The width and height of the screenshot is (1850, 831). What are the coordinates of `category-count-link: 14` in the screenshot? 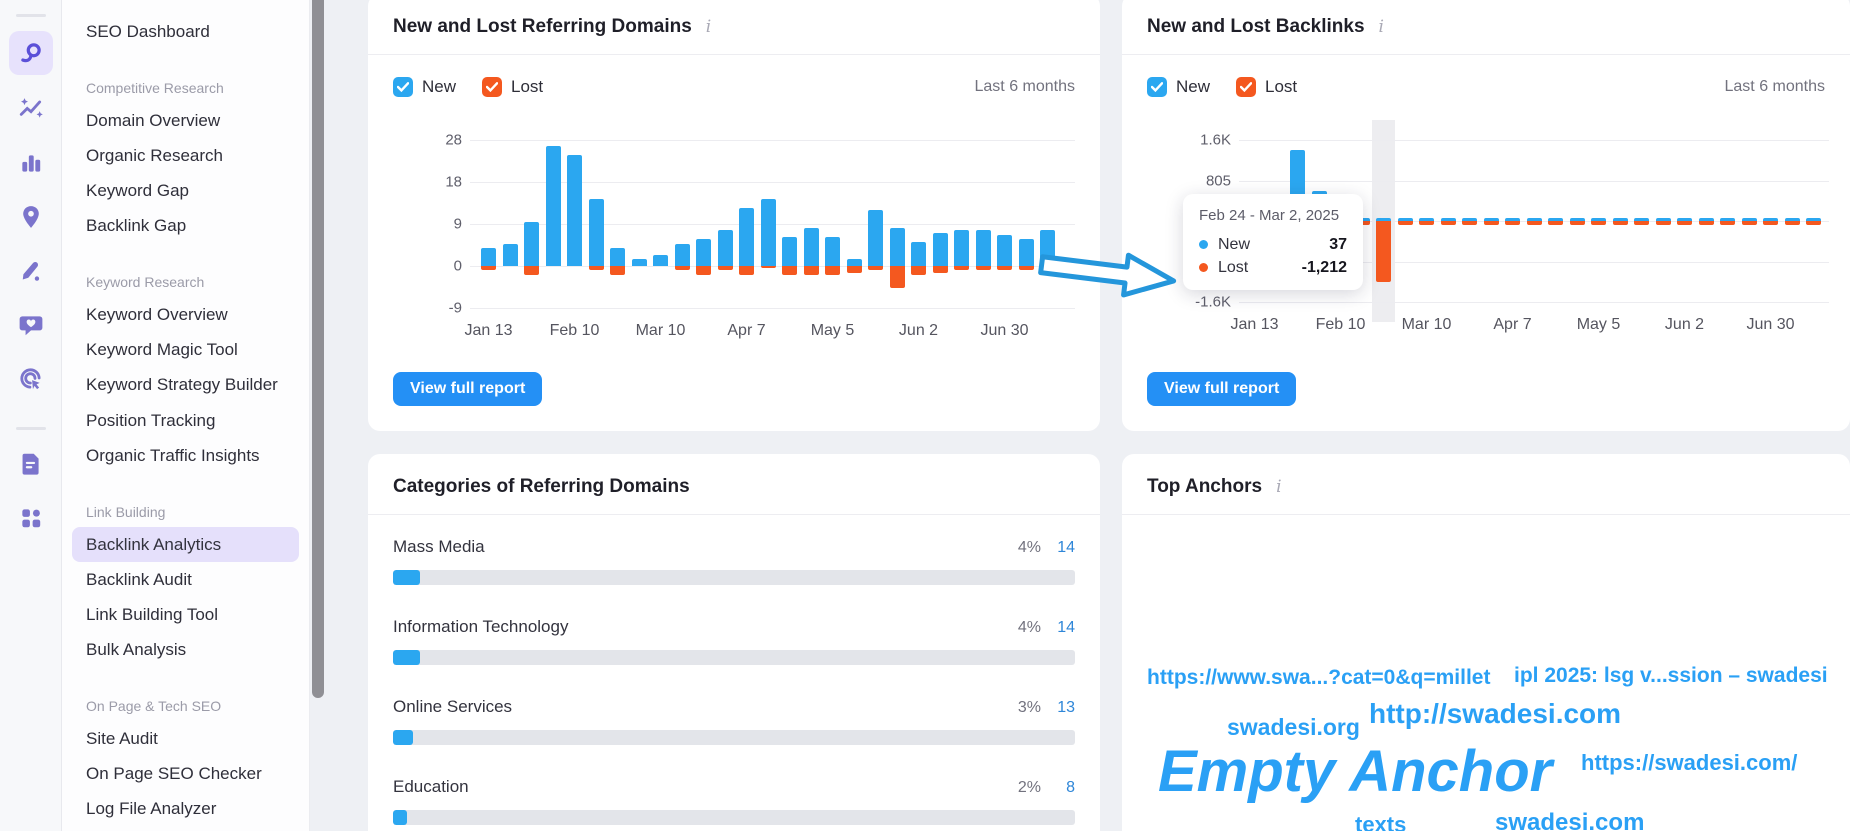 It's located at (1066, 547).